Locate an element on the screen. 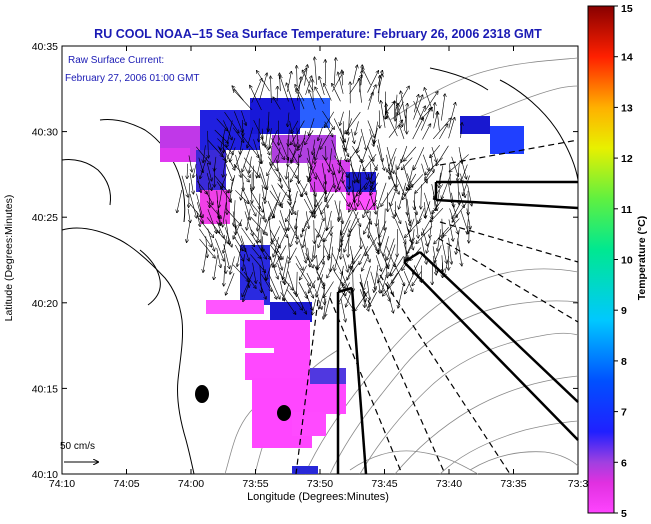  colorbar: 15 14 13 12 11 10 9 8 7 6 5 Temperature (°C) is located at coordinates (618, 261).